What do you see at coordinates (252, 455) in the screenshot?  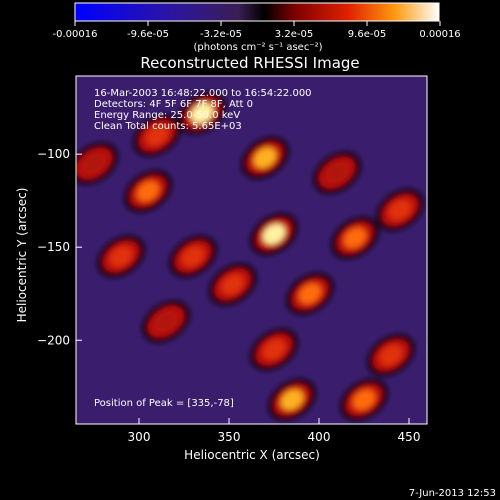 I see `x-axis-label: Heliocentric X (arcsec)` at bounding box center [252, 455].